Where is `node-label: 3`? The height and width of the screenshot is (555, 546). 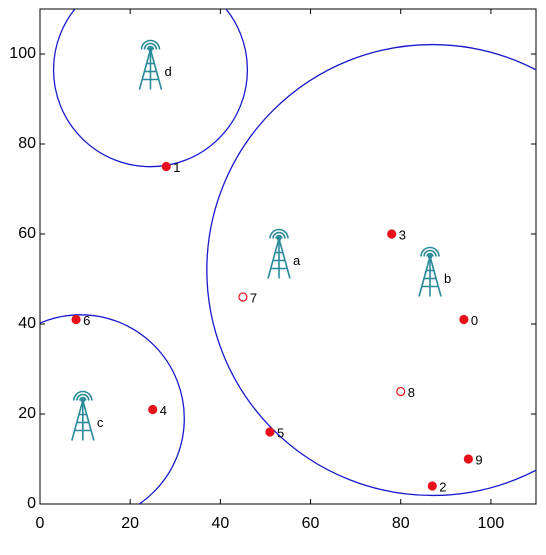 node-label: 3 is located at coordinates (402, 234).